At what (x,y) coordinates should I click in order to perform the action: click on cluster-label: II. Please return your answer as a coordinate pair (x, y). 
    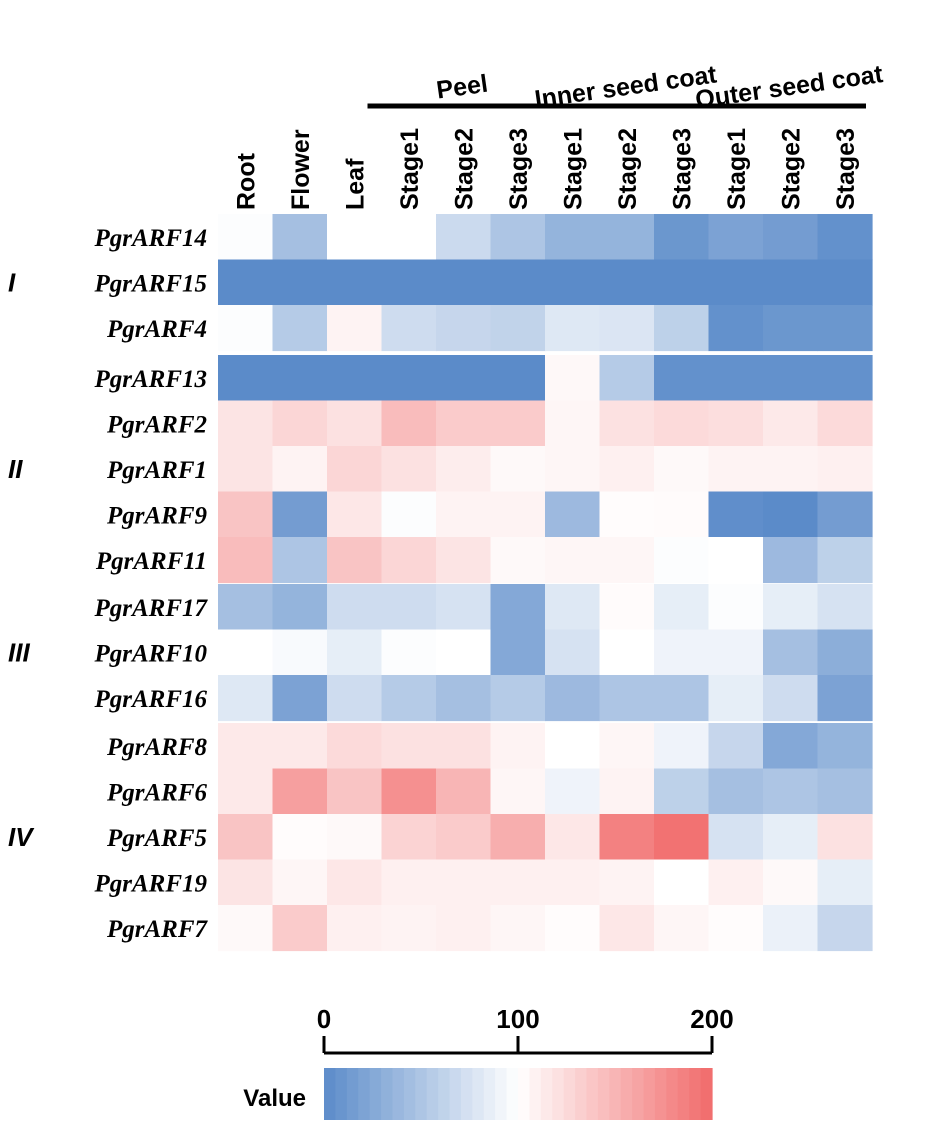
    Looking at the image, I should click on (15, 469).